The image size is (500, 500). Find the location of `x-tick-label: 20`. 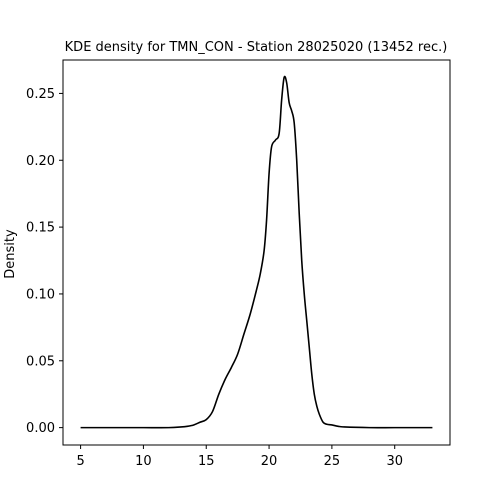

x-tick-label: 20 is located at coordinates (269, 461).